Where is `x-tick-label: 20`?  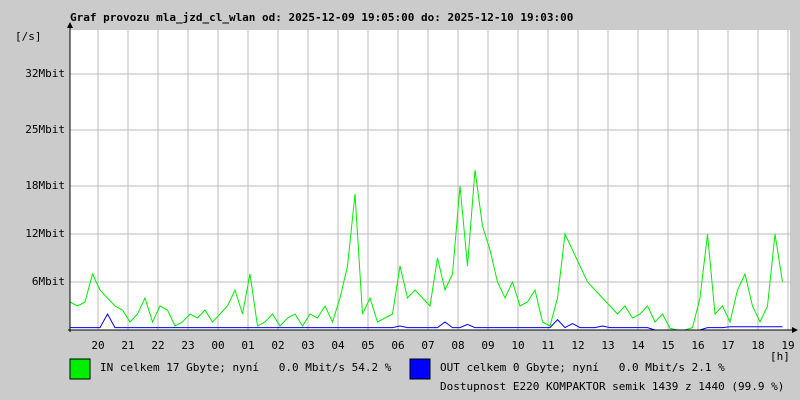
x-tick-label: 20 is located at coordinates (97, 345).